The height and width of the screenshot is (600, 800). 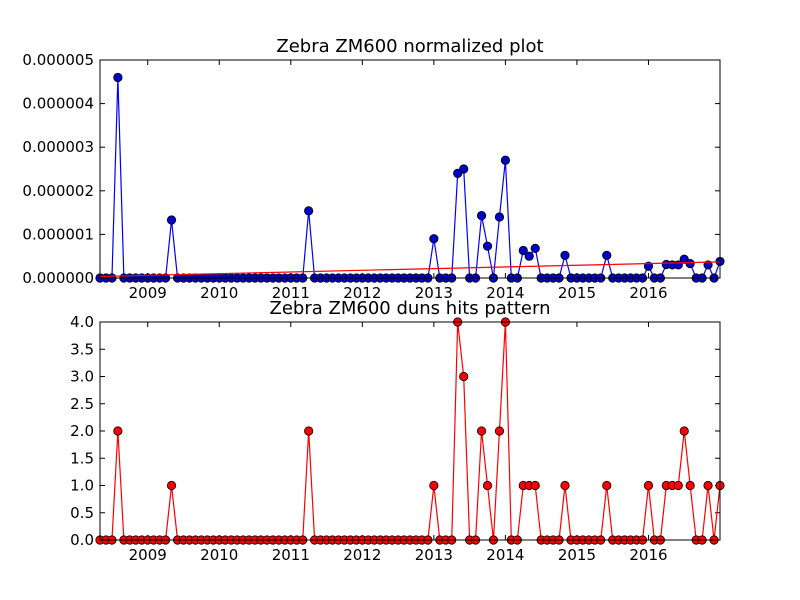 I want to click on y-tick-label: 3.0, so click(x=82, y=377).